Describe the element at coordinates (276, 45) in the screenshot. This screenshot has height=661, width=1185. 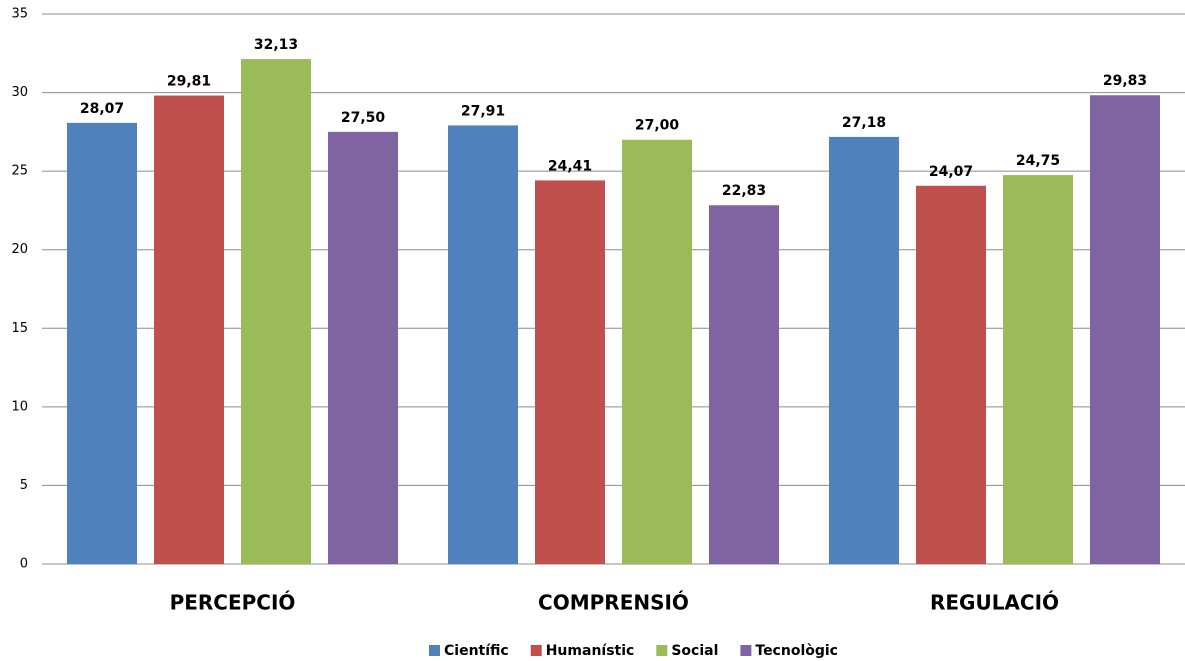
I see `value-label: 32,13` at that location.